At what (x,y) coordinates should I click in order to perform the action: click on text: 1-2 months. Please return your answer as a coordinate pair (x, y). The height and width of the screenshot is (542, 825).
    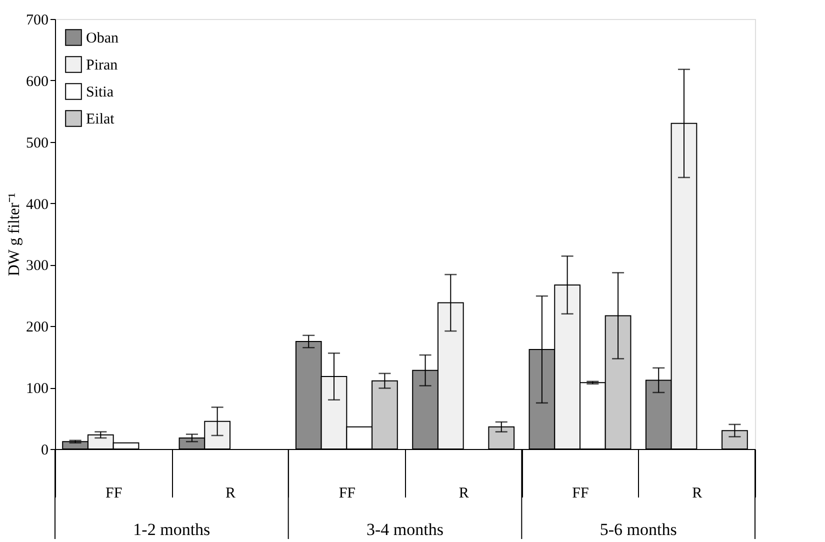
    Looking at the image, I should click on (171, 529).